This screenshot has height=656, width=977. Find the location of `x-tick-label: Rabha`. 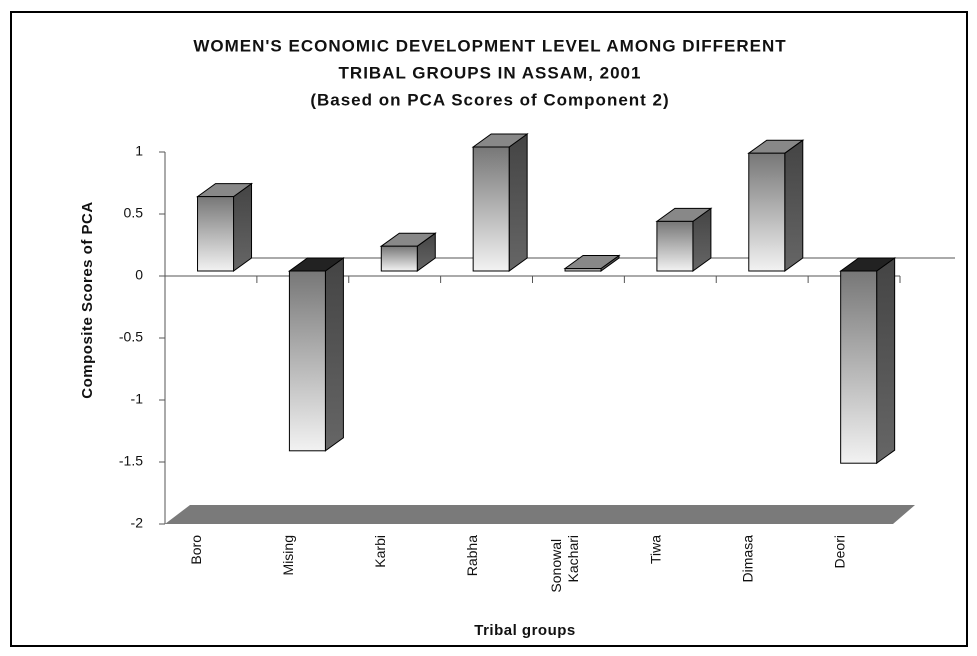

x-tick-label: Rabha is located at coordinates (472, 555).